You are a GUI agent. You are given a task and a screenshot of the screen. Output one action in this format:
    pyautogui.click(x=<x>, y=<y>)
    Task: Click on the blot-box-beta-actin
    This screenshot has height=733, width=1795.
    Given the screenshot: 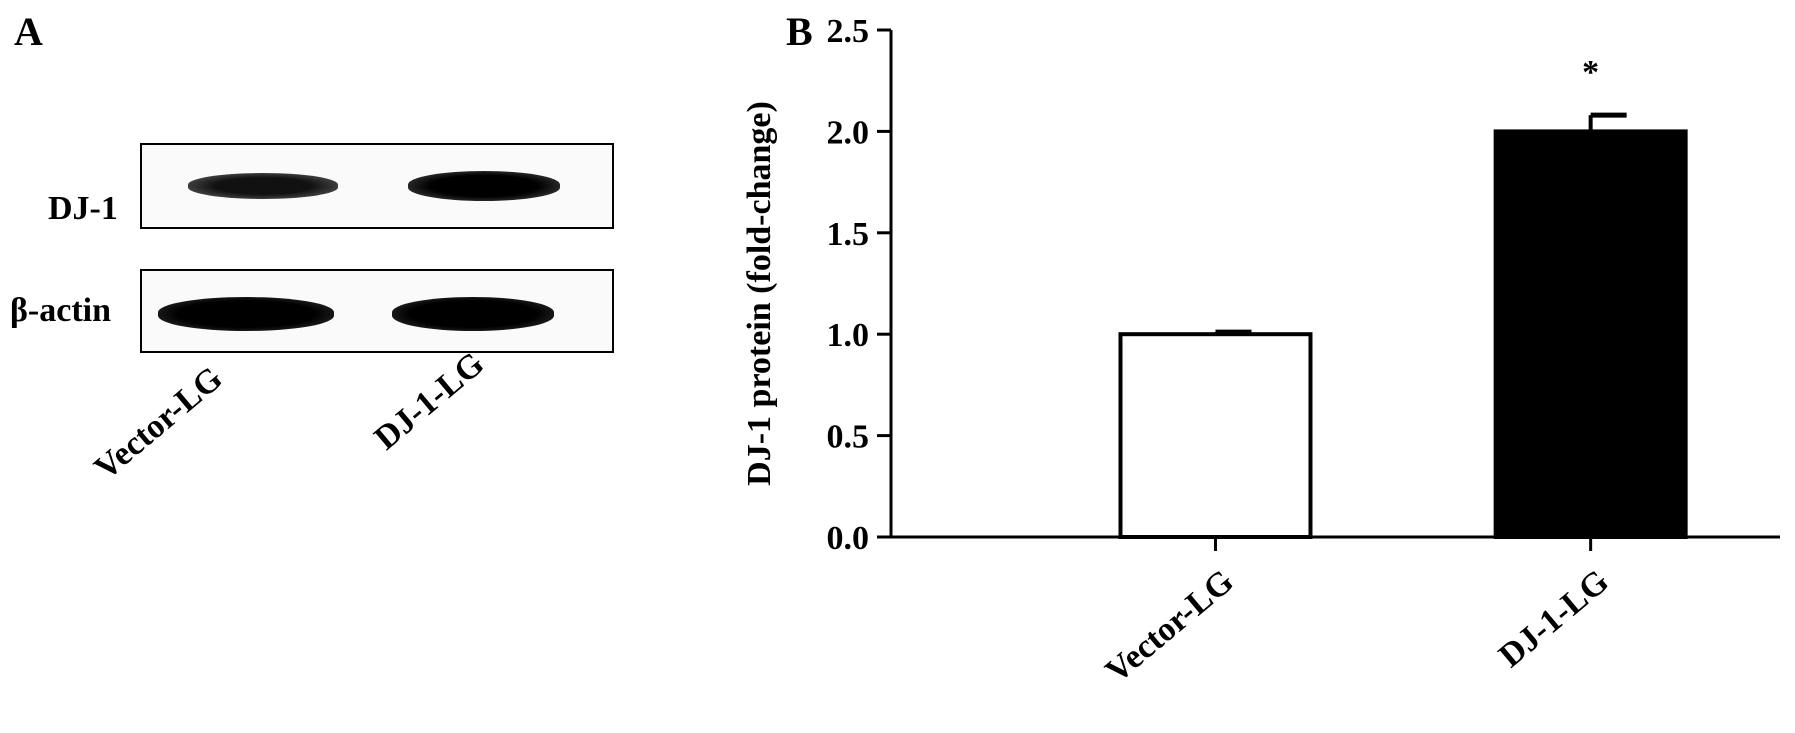 What is the action you would take?
    pyautogui.click(x=377, y=311)
    